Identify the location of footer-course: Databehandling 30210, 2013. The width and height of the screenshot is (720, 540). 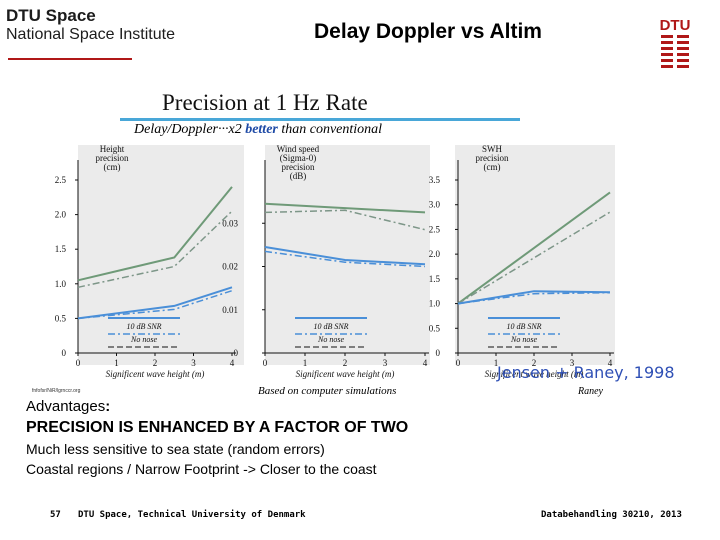
(611, 515).